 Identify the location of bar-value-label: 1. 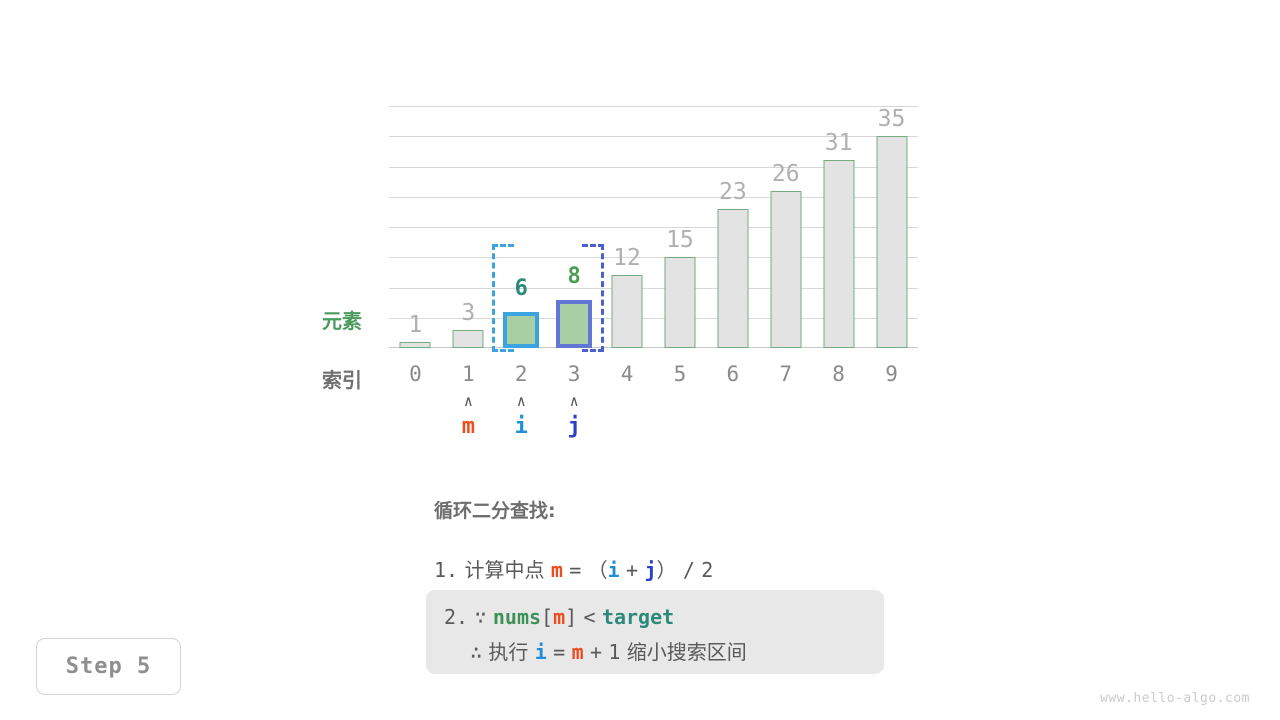
(415, 324).